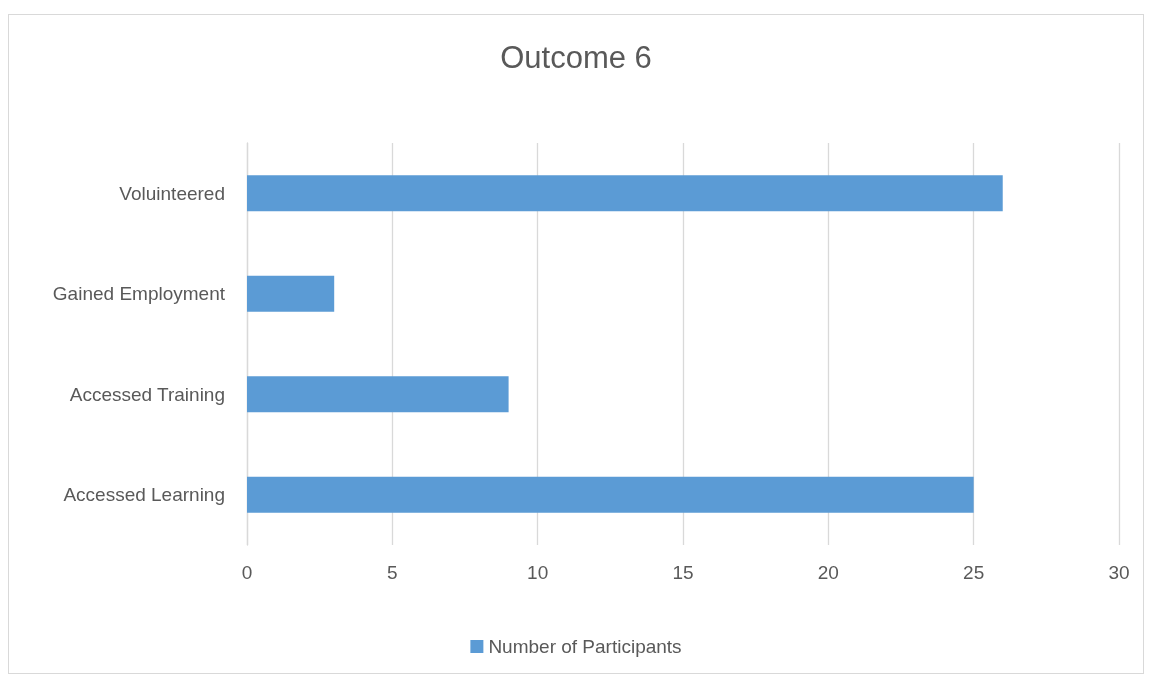 This screenshot has height=677, width=1152. Describe the element at coordinates (144, 495) in the screenshot. I see `y-tick-label: Accessed Learning` at that location.